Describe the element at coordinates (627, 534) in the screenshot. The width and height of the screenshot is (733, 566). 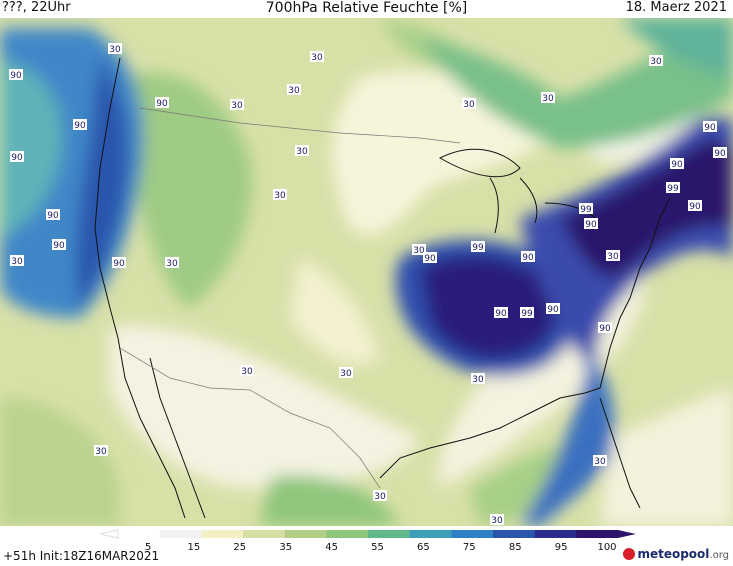
I see `legend-high-arrow` at that location.